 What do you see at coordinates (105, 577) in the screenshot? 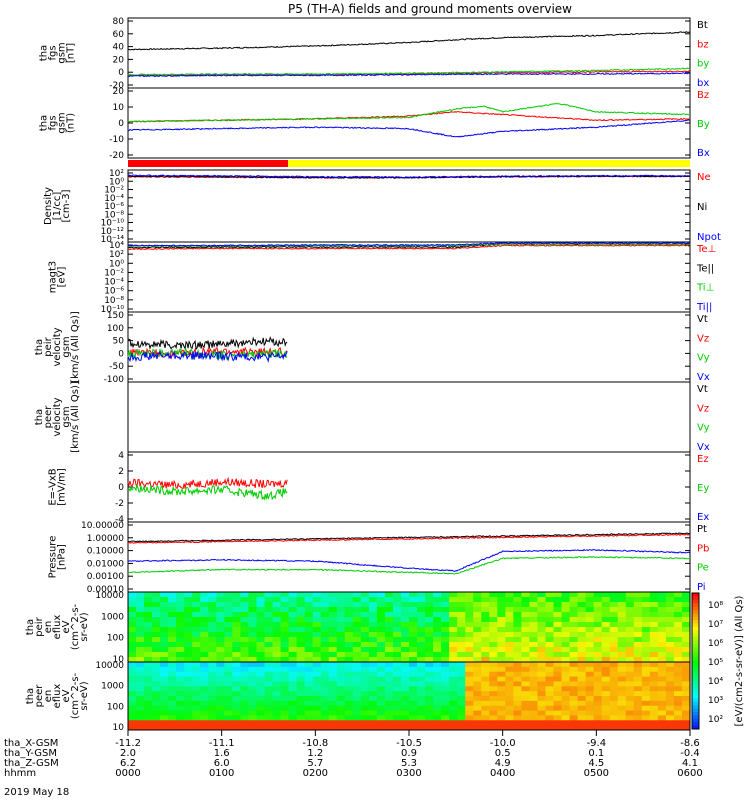
I see `y-tick-label: 0.00100` at bounding box center [105, 577].